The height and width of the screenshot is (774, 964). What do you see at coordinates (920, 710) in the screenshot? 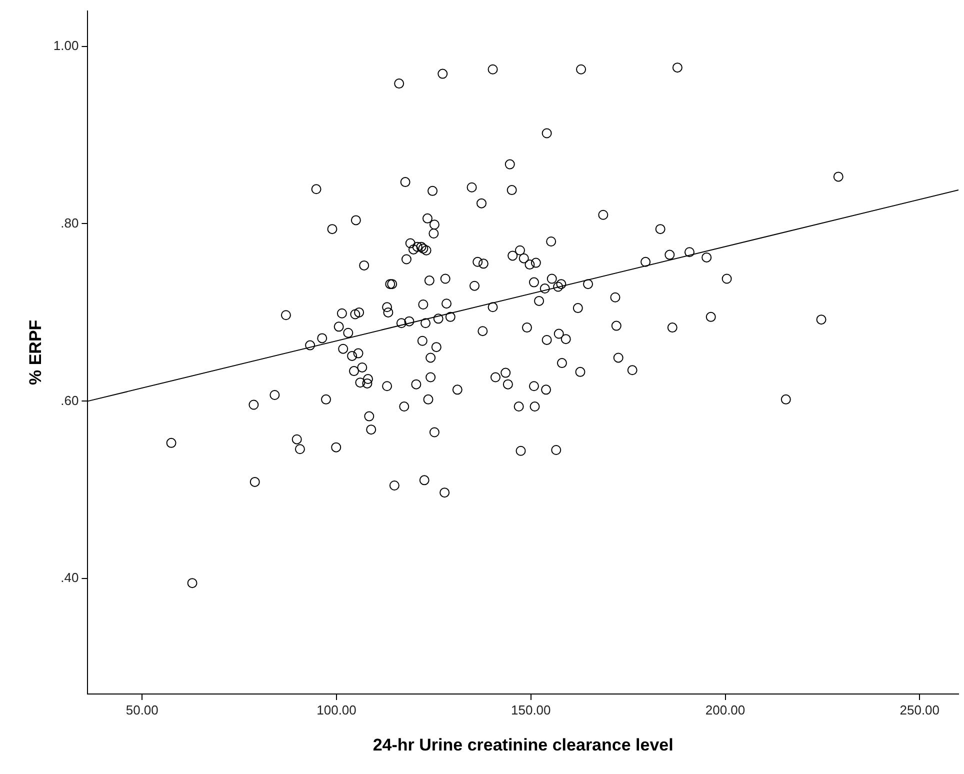
I see `x-tick-label: 250.00` at bounding box center [920, 710].